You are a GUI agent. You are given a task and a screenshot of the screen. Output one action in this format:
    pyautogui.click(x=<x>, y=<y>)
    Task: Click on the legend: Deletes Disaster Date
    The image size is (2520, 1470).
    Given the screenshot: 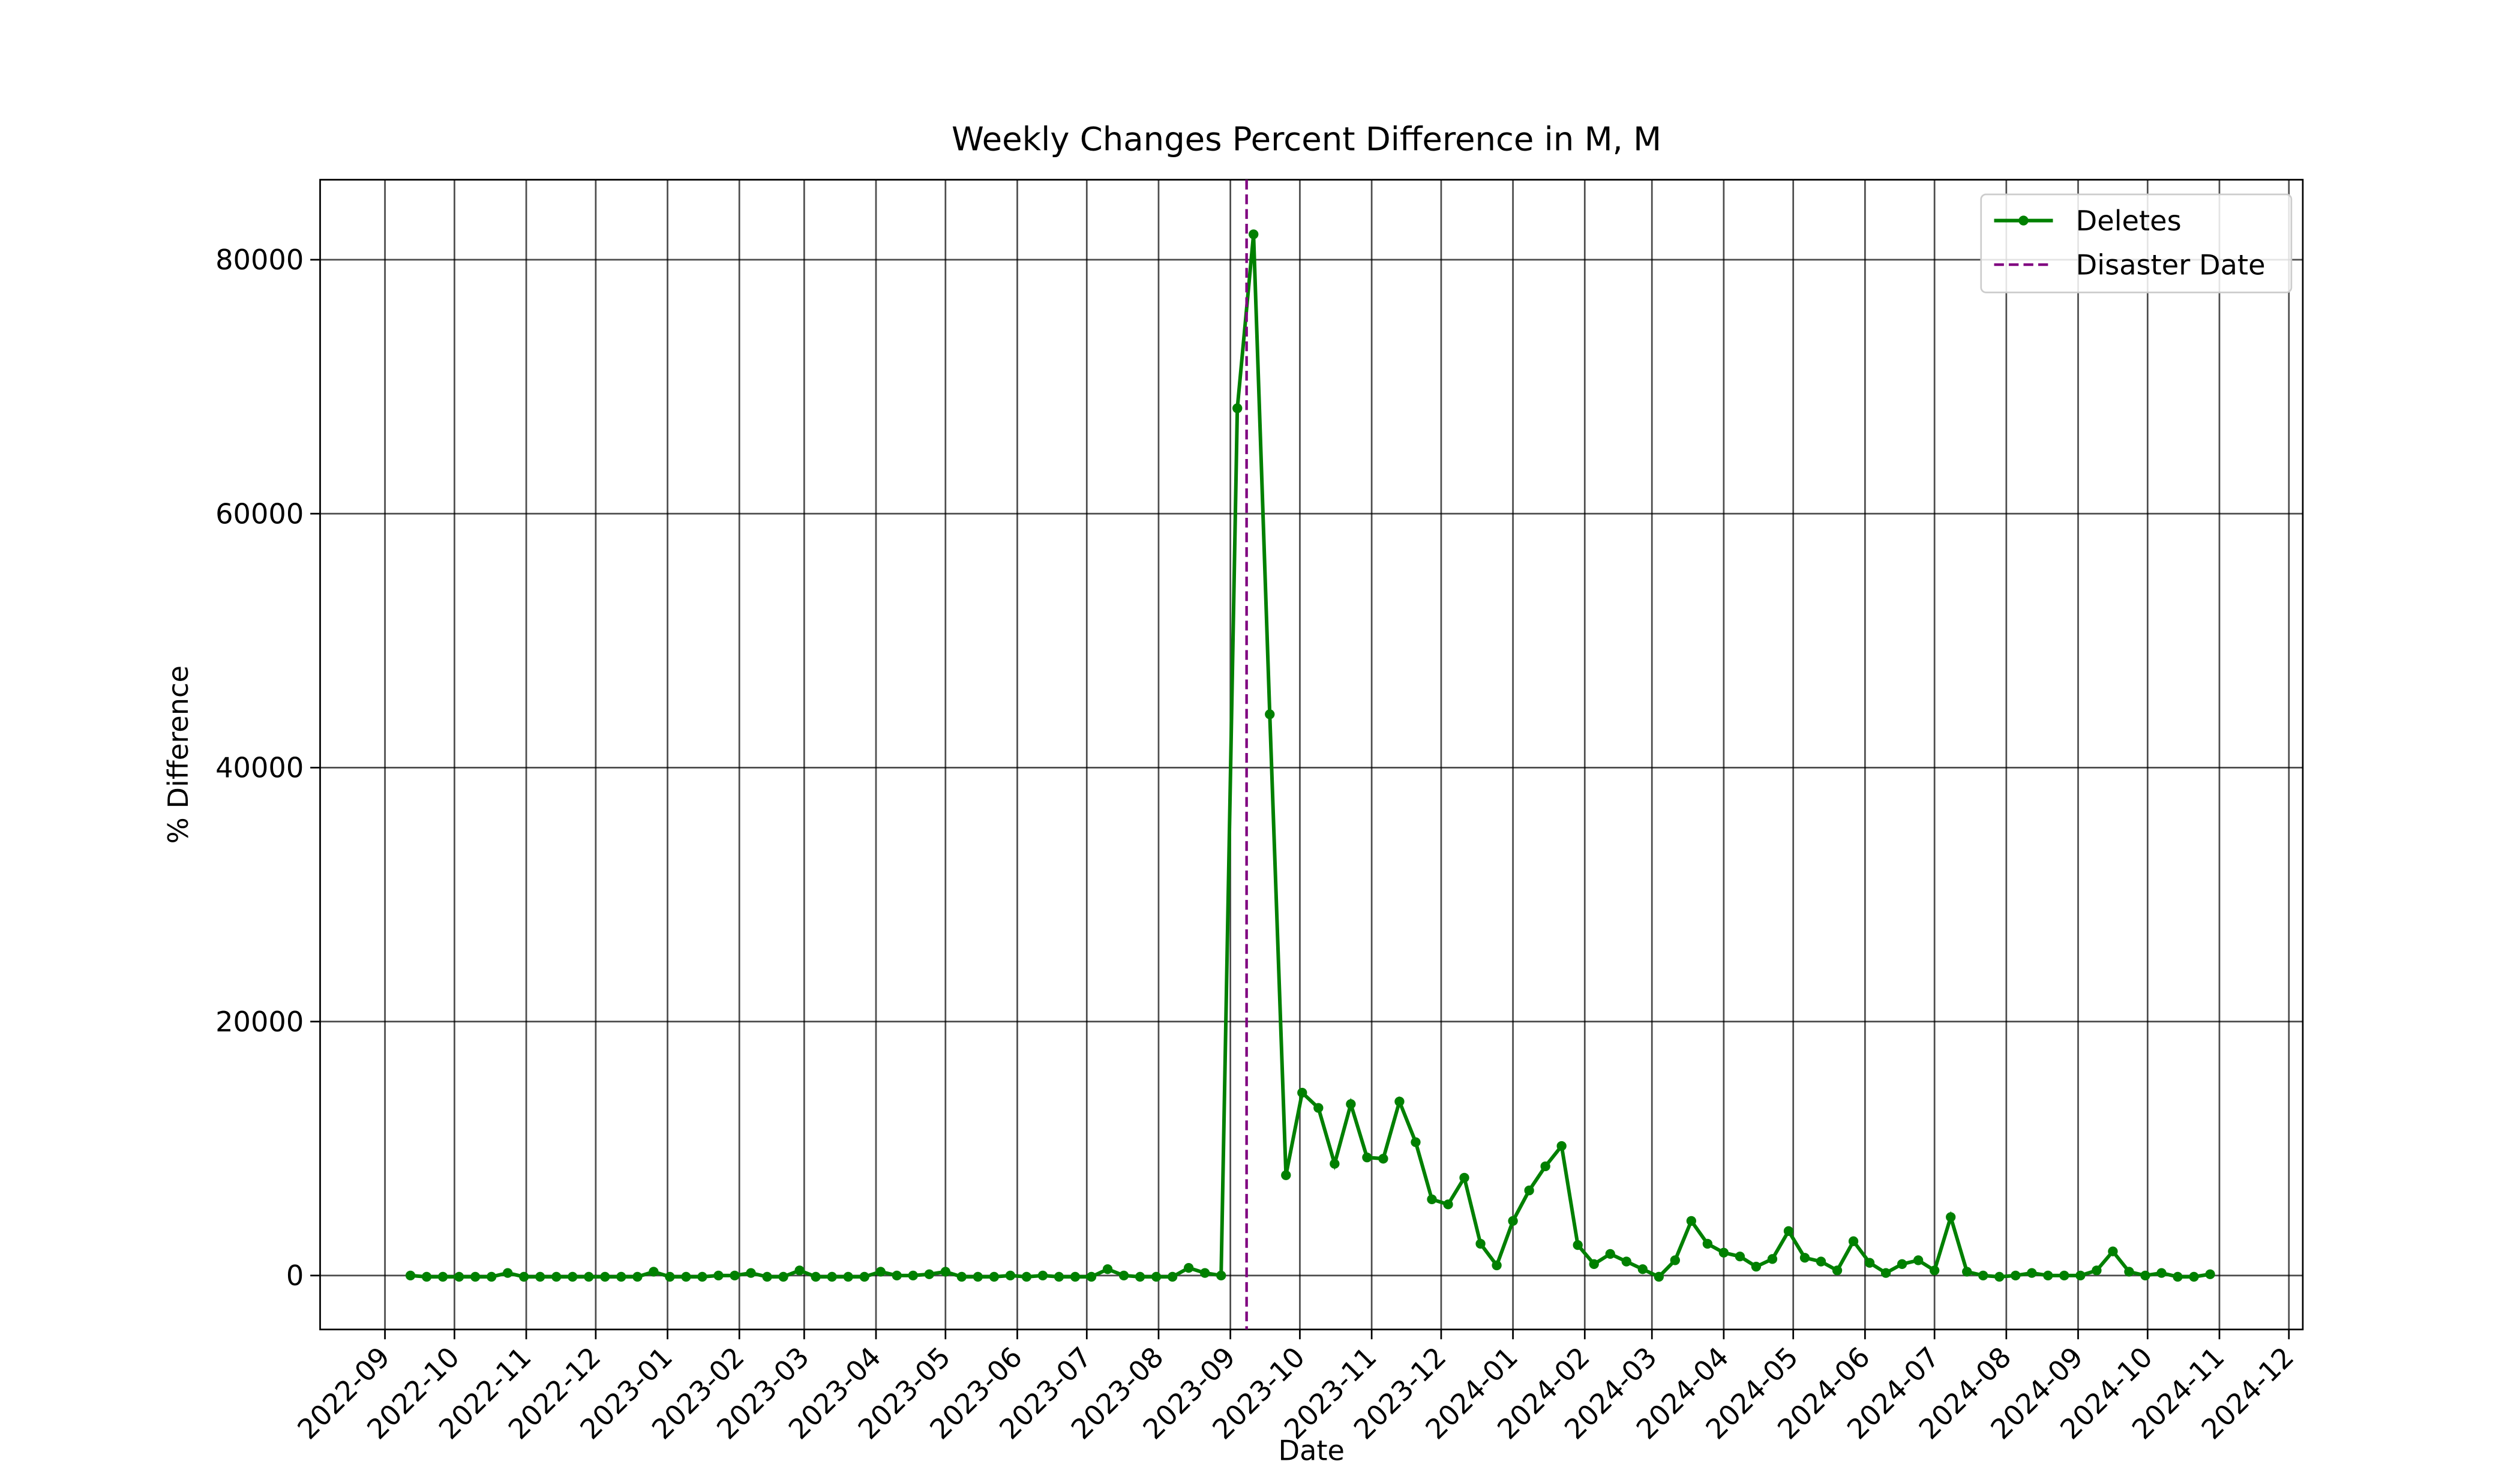 What is the action you would take?
    pyautogui.click(x=2136, y=243)
    